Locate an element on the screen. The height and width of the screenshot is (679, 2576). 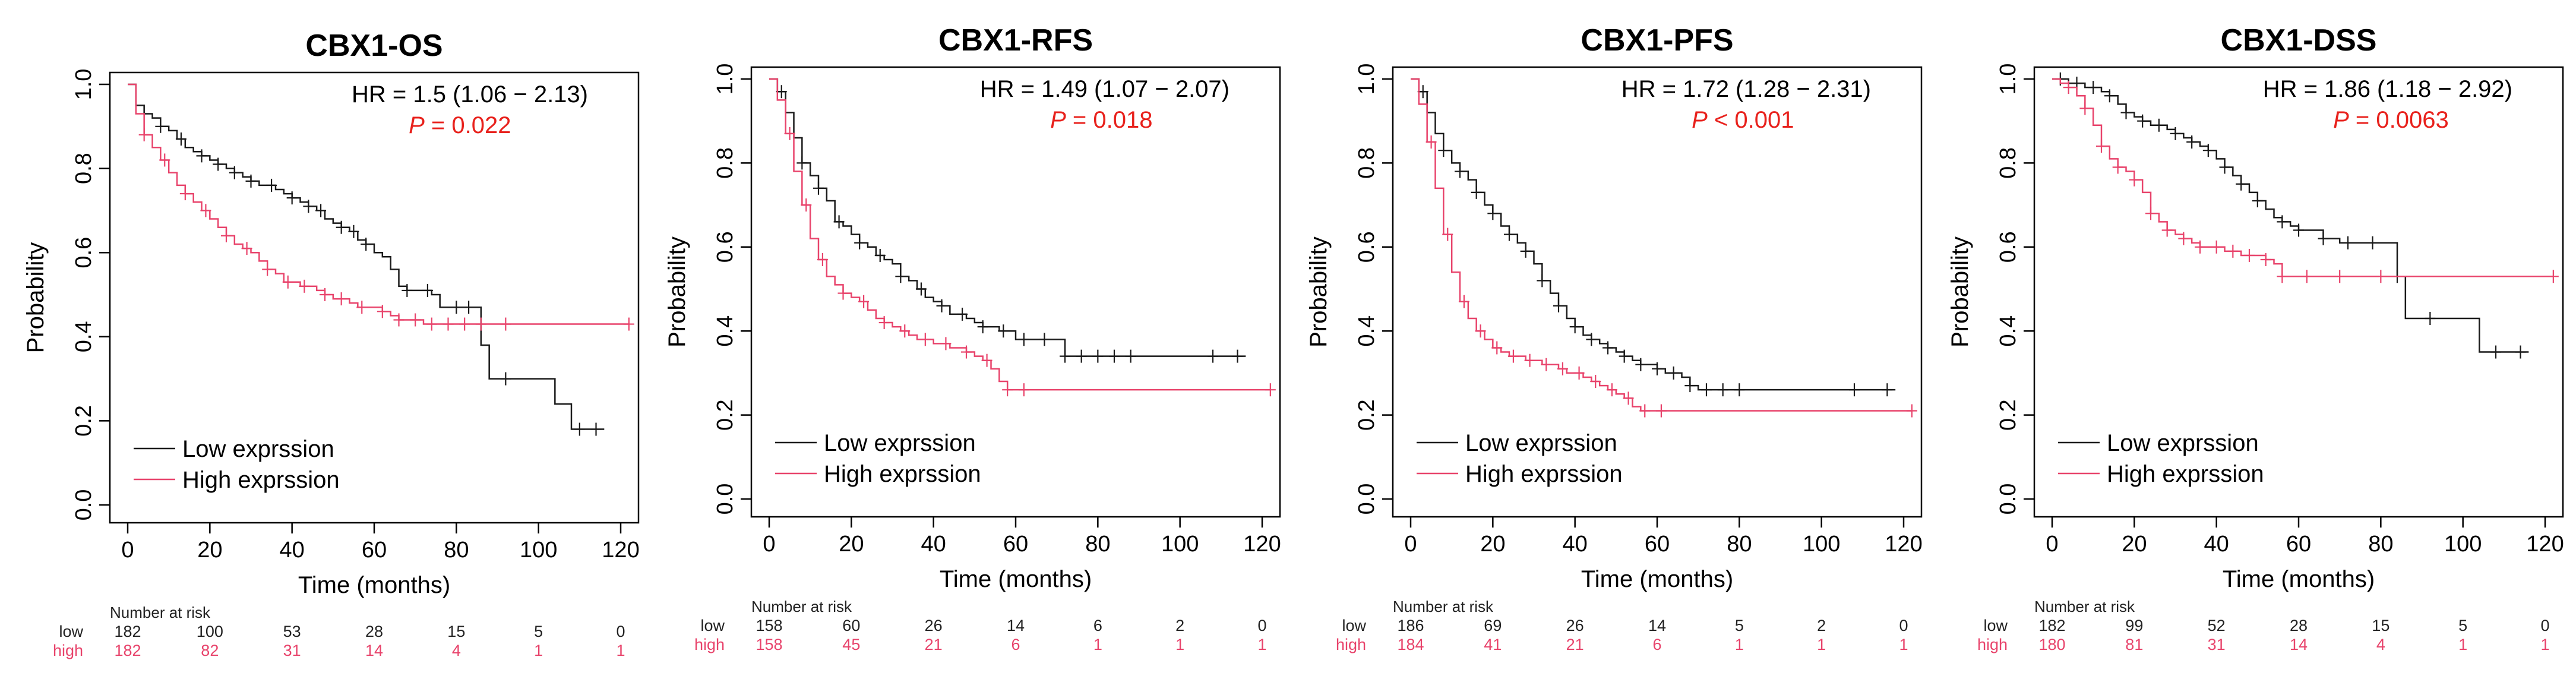
p-value-text: = 0.022 is located at coordinates (468, 125).